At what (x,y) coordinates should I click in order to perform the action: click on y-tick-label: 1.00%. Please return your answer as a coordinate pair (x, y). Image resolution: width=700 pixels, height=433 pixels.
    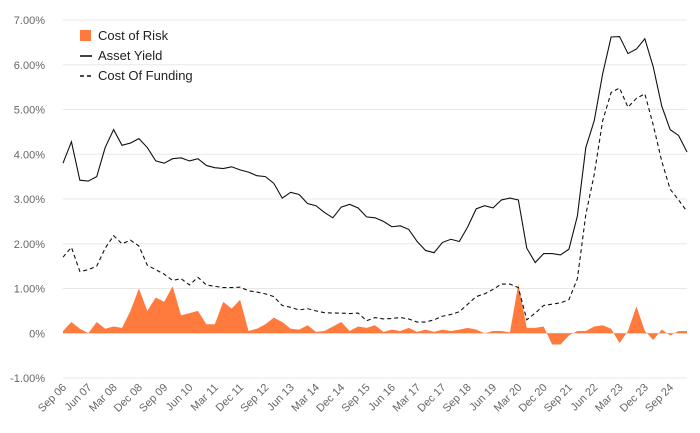
    Looking at the image, I should click on (29, 290).